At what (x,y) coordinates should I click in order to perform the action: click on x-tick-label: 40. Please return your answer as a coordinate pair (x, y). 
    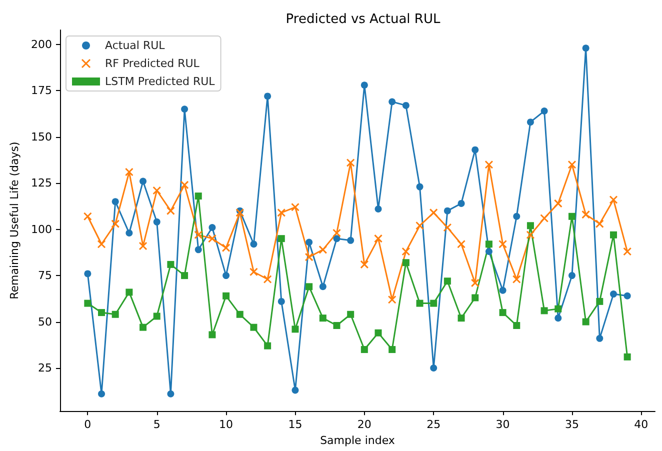
    Looking at the image, I should click on (641, 425).